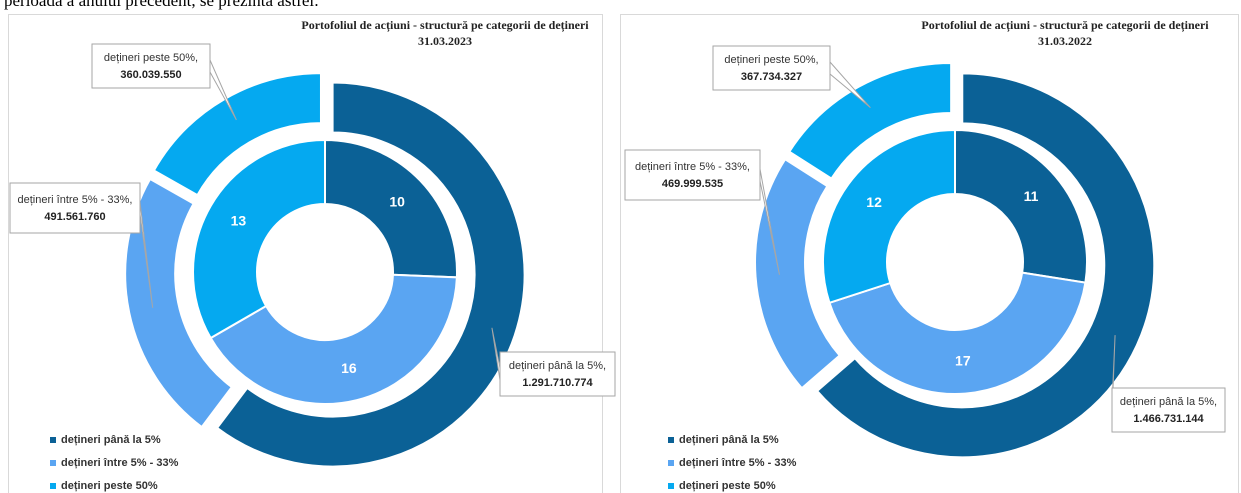 This screenshot has width=1241, height=493. Describe the element at coordinates (74, 217) in the screenshot. I see `data-label: 491.561.760` at that location.